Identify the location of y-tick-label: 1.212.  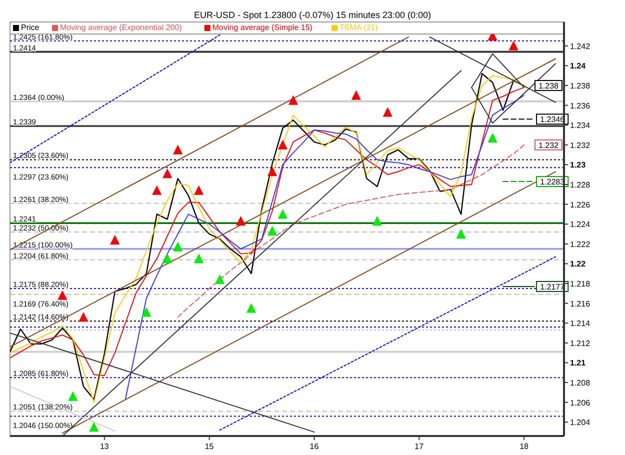
(580, 343).